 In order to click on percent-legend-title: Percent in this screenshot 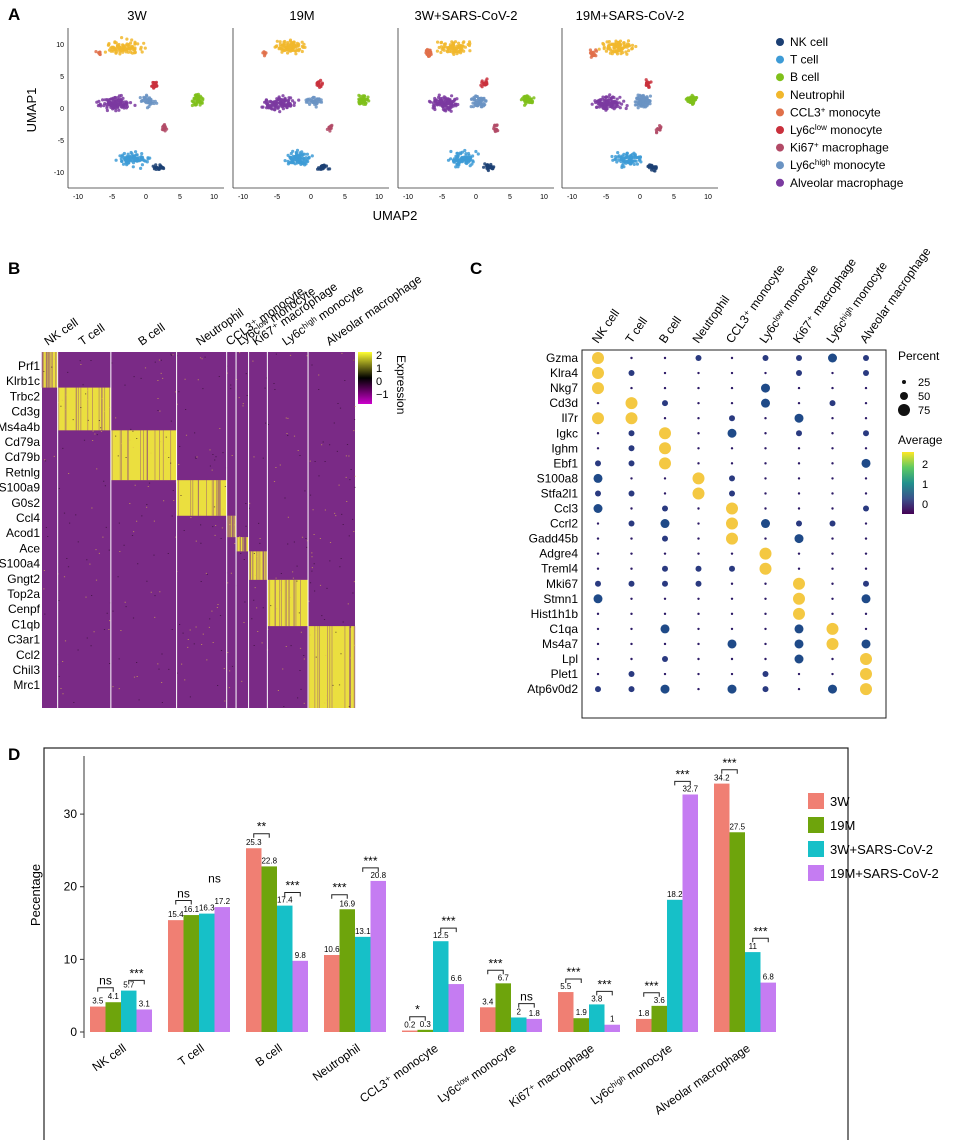, I will do `click(919, 356)`.